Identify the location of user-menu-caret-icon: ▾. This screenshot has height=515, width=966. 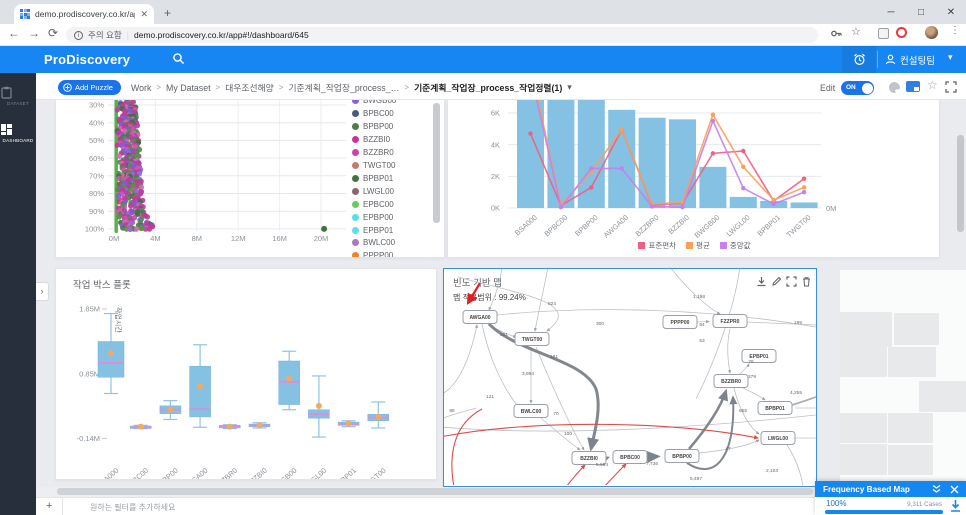
(950, 57).